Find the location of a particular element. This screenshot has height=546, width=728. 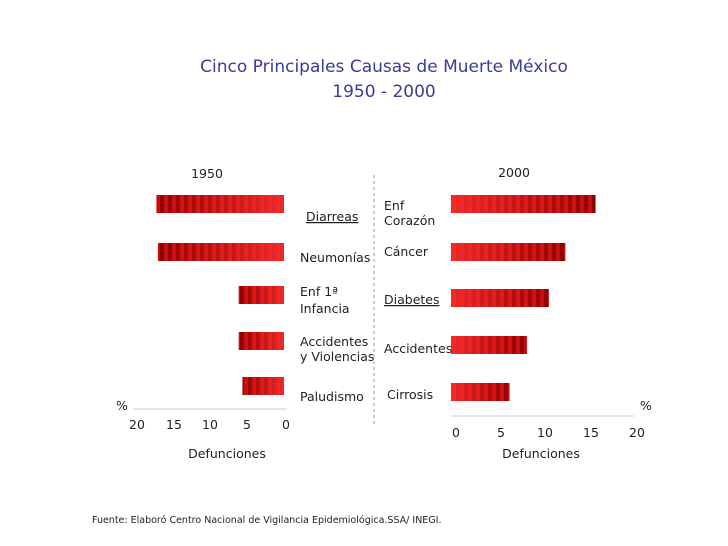

unit-label-1950: % is located at coordinates (122, 405).